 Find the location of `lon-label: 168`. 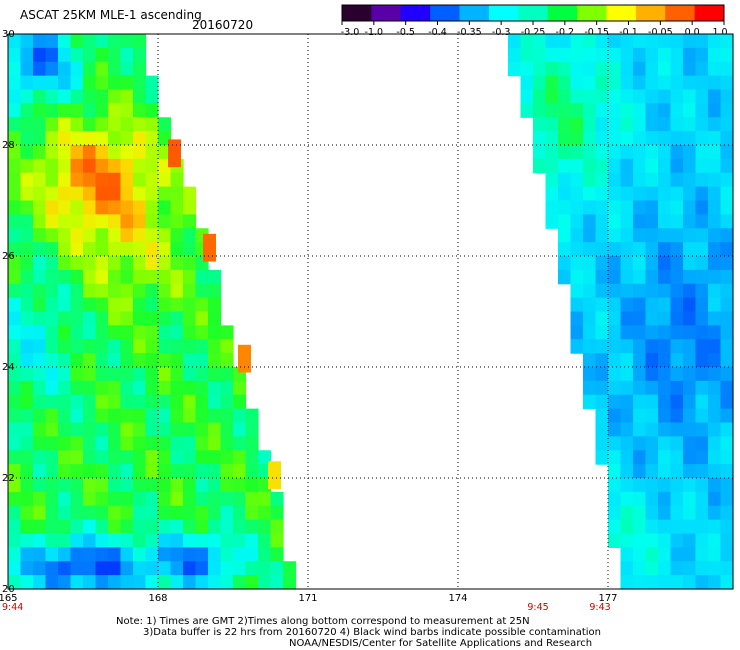

lon-label: 168 is located at coordinates (157, 598).